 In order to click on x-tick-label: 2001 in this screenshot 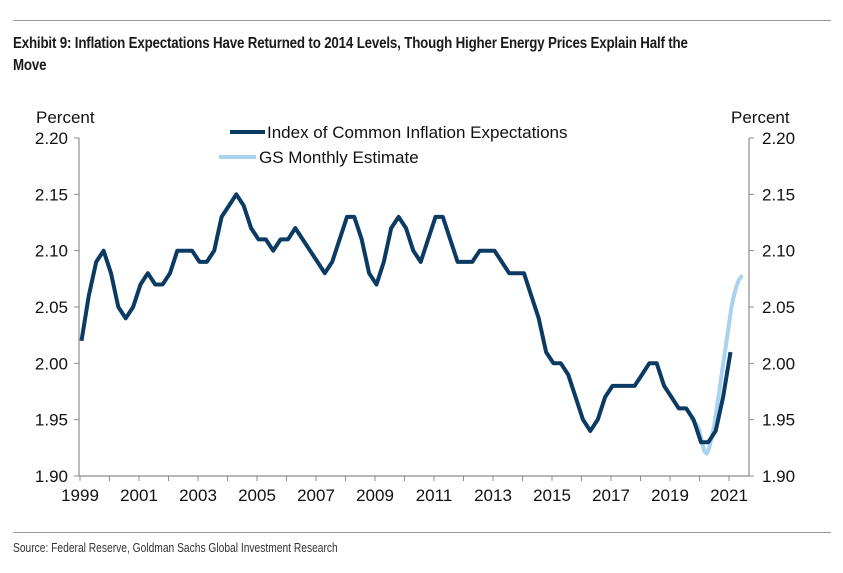, I will do `click(139, 495)`.